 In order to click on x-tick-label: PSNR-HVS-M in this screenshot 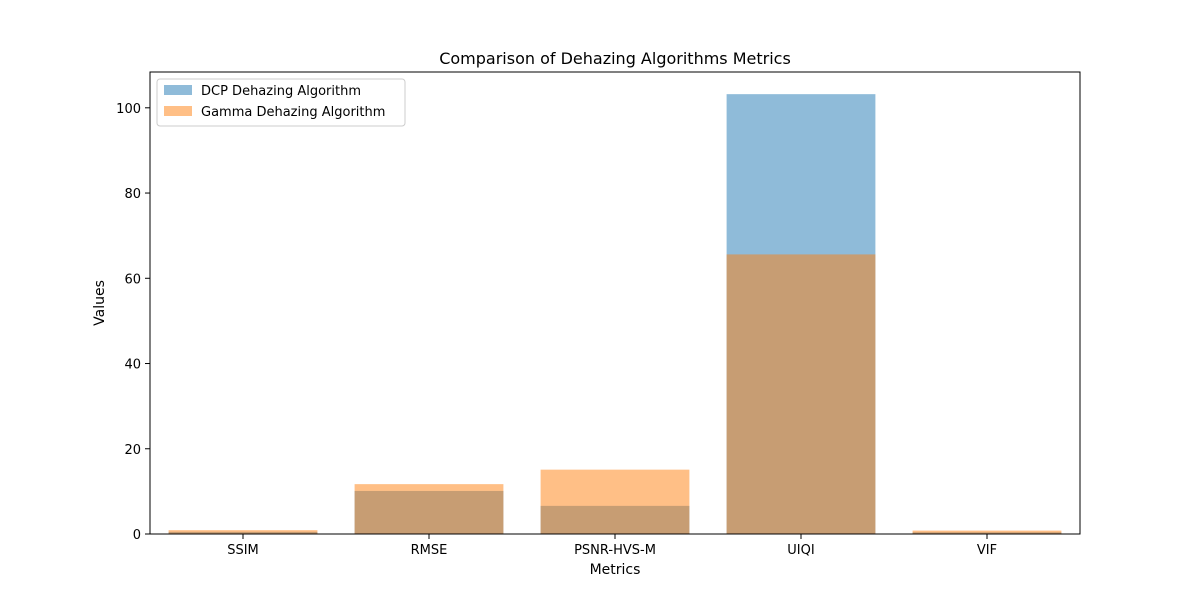, I will do `click(615, 550)`.